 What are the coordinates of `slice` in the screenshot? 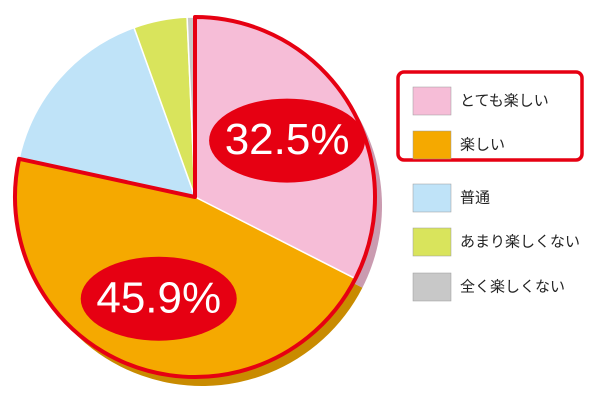 It's located at (107, 112).